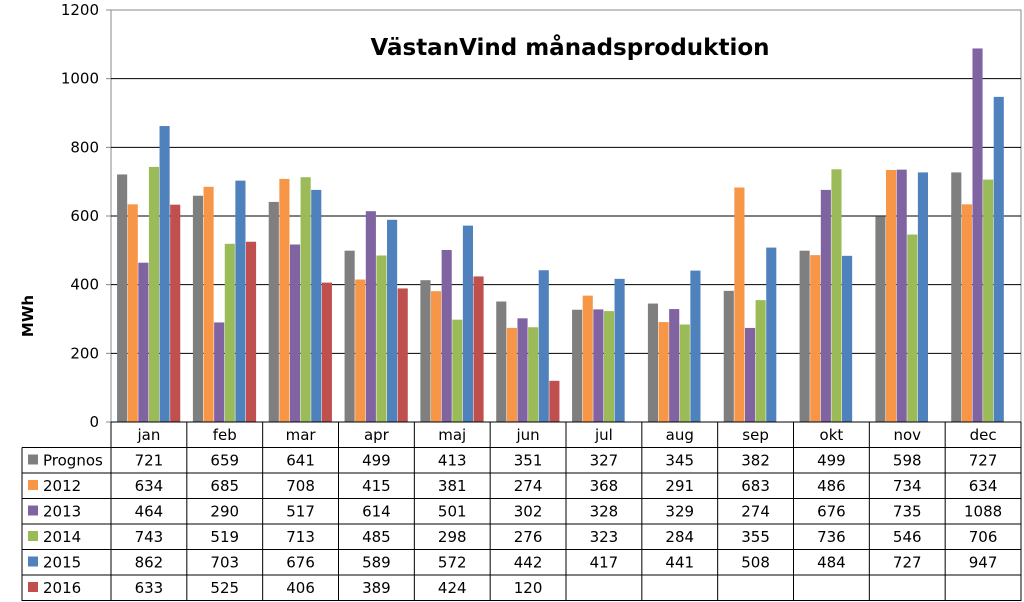  What do you see at coordinates (907, 461) in the screenshot?
I see `data-table-value: 598` at bounding box center [907, 461].